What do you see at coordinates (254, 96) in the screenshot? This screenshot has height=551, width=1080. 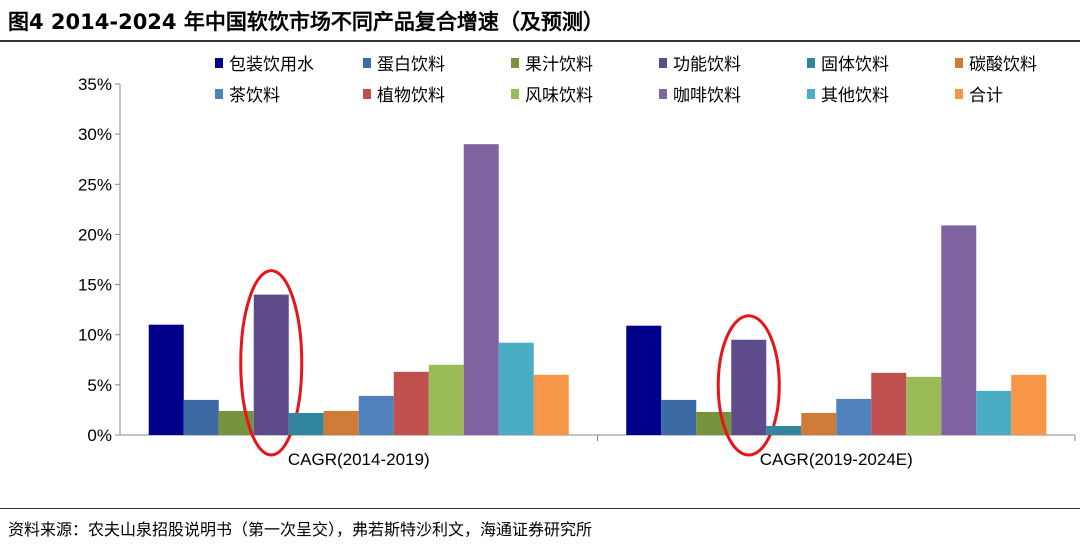 I see `legend-label: 茶饮料` at bounding box center [254, 96].